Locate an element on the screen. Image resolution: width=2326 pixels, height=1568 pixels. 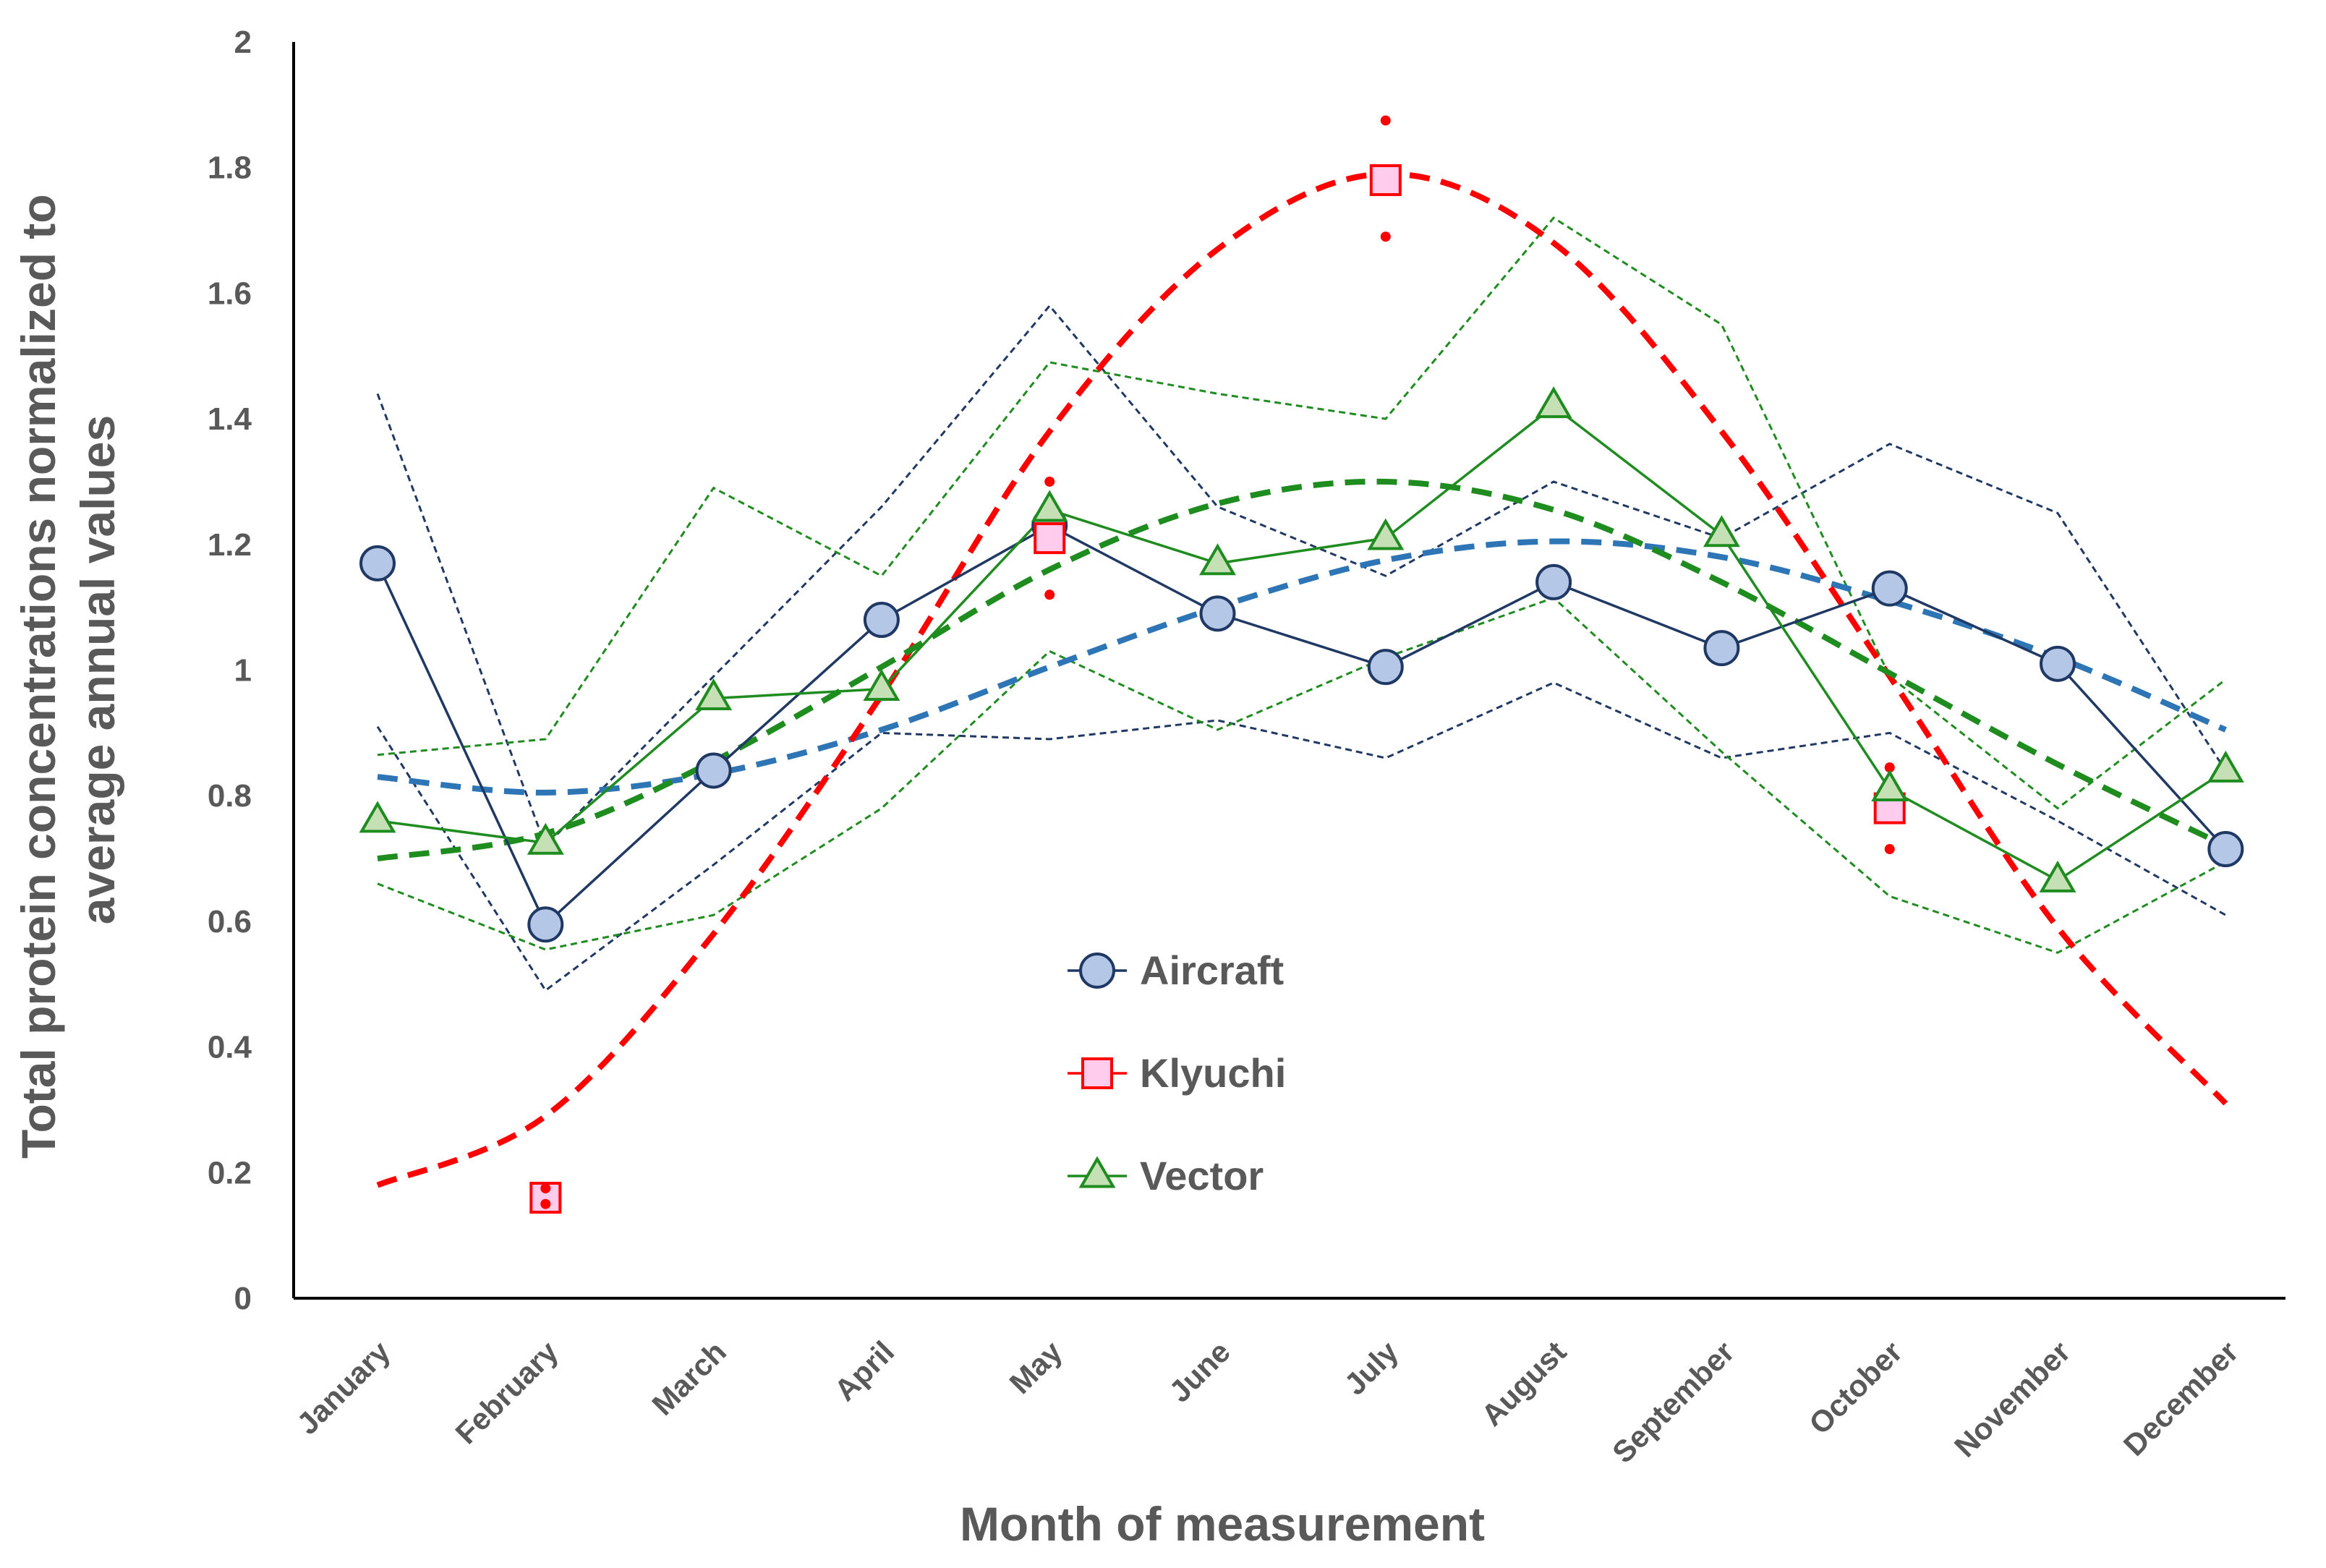
y-tick-label: 1.2 is located at coordinates (230, 545).